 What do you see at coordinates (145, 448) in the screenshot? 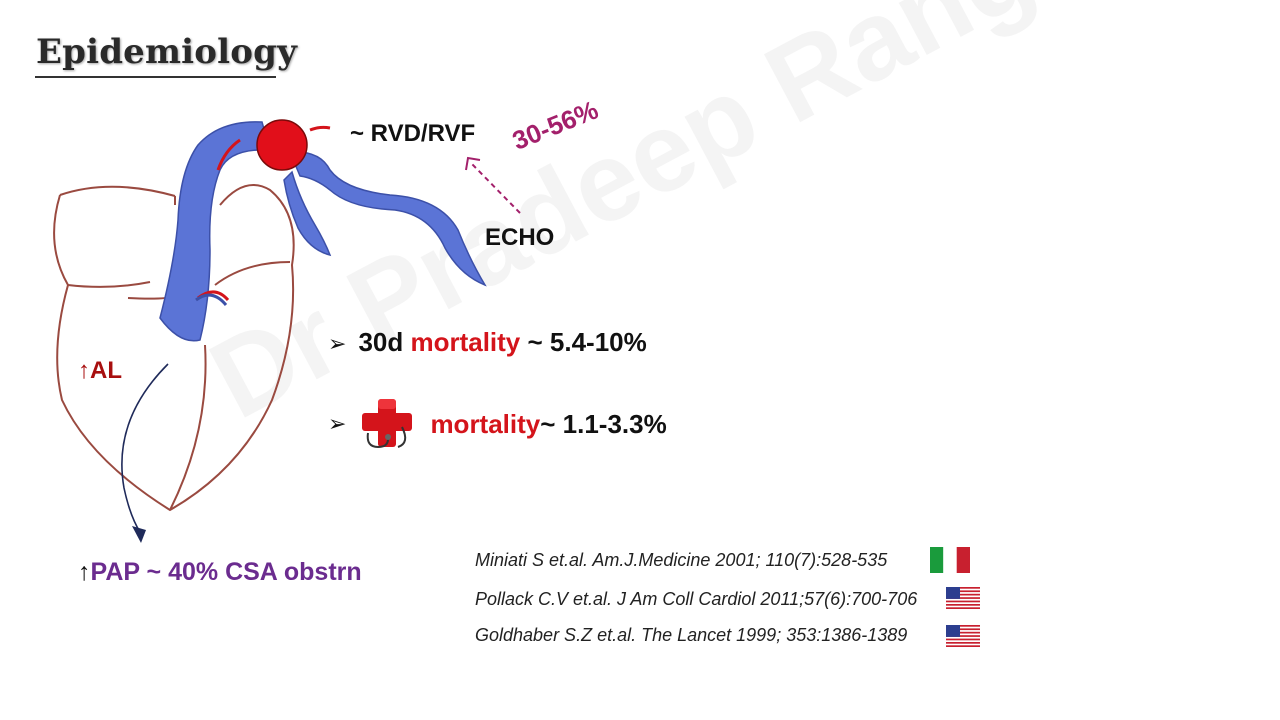
I see `al-to-pap-arrow` at bounding box center [145, 448].